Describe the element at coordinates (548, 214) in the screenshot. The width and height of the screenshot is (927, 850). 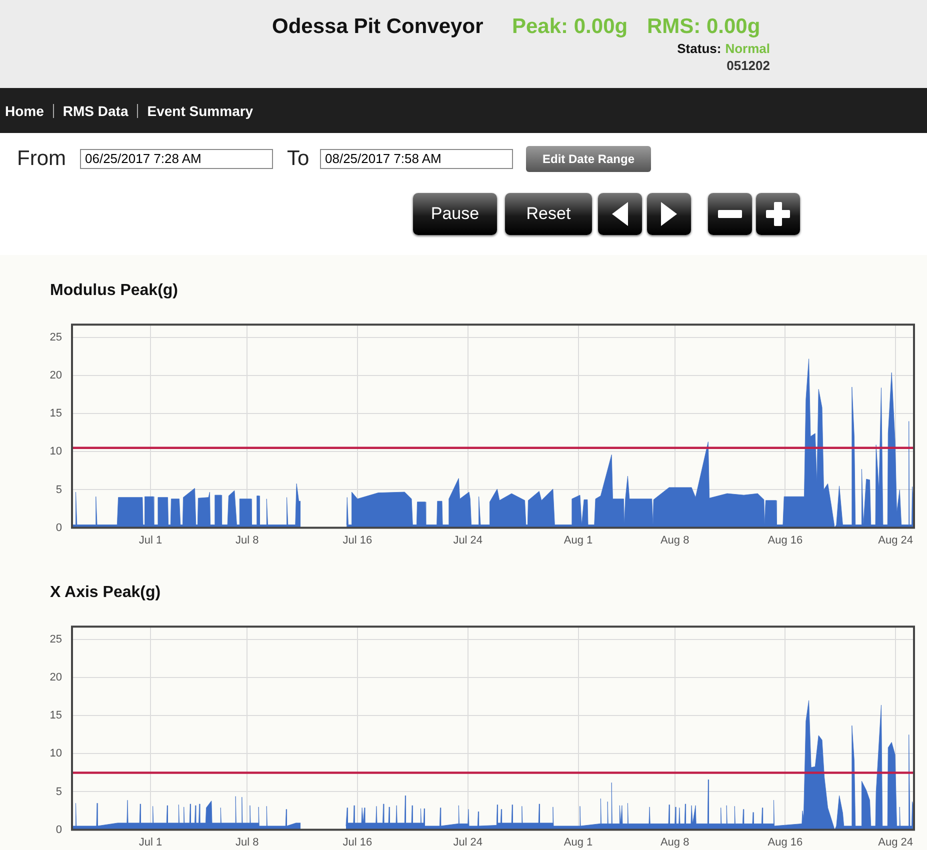
I see `text: Reset` at that location.